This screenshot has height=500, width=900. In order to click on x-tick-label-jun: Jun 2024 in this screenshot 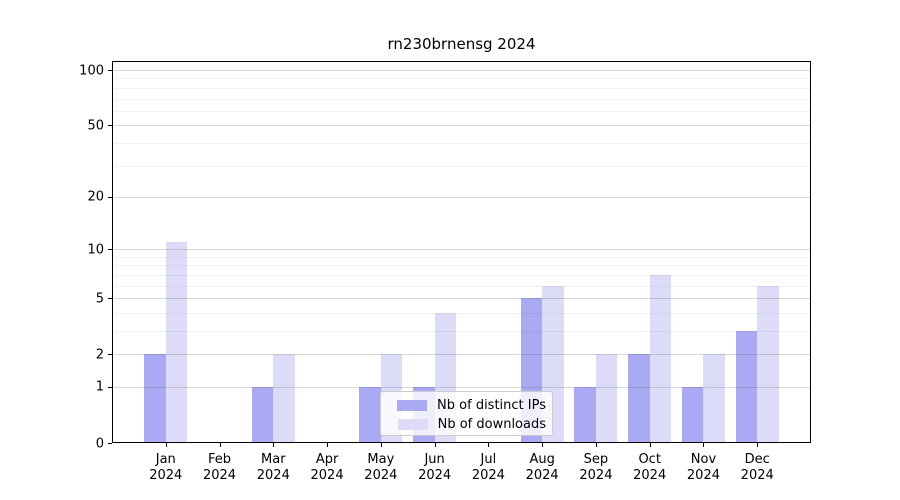, I will do `click(435, 467)`.